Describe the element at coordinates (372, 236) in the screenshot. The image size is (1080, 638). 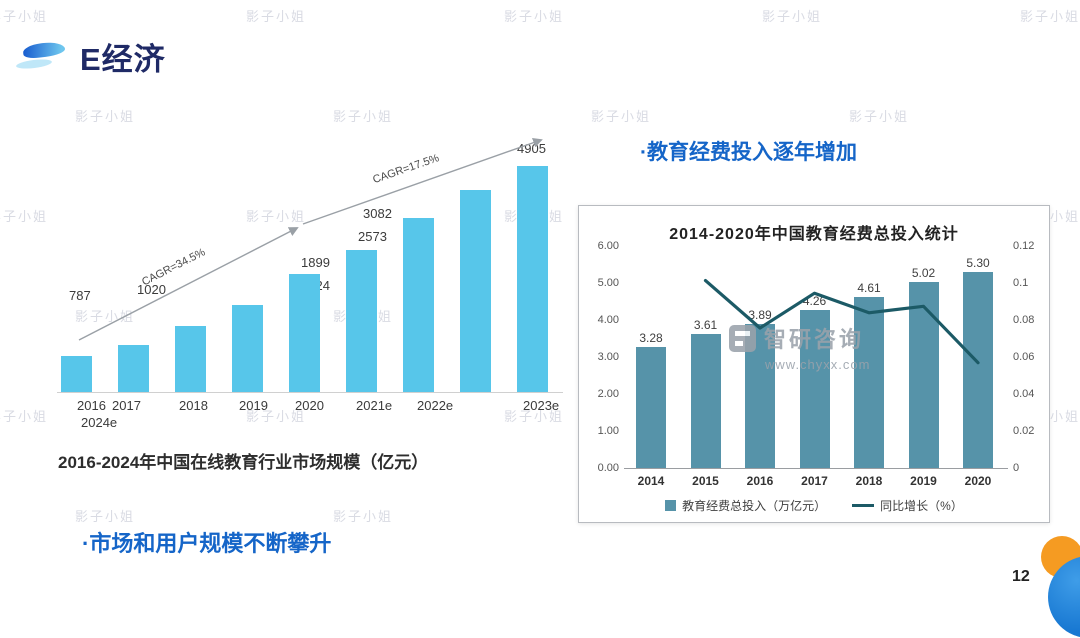
I see `market-bar-value: 2573` at that location.